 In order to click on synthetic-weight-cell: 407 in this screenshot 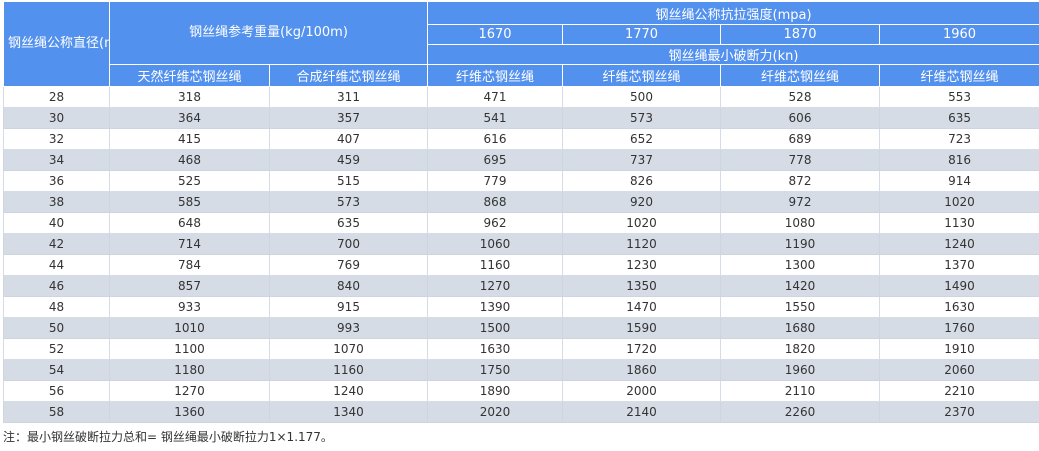, I will do `click(348, 139)`.